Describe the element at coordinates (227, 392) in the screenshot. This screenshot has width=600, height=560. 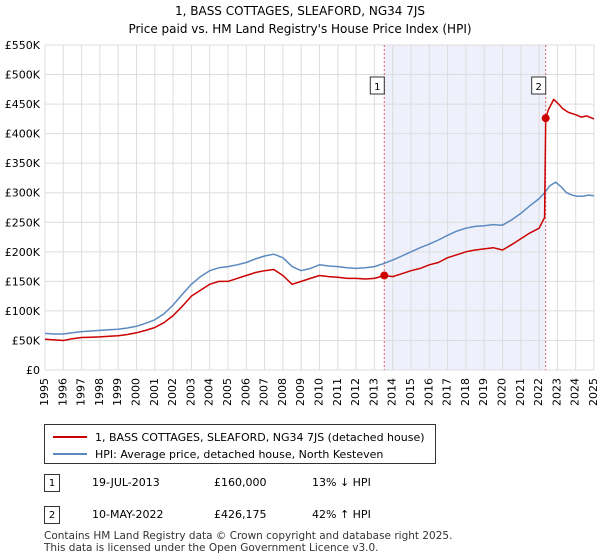
I see `x-tick-label: 2005` at that location.